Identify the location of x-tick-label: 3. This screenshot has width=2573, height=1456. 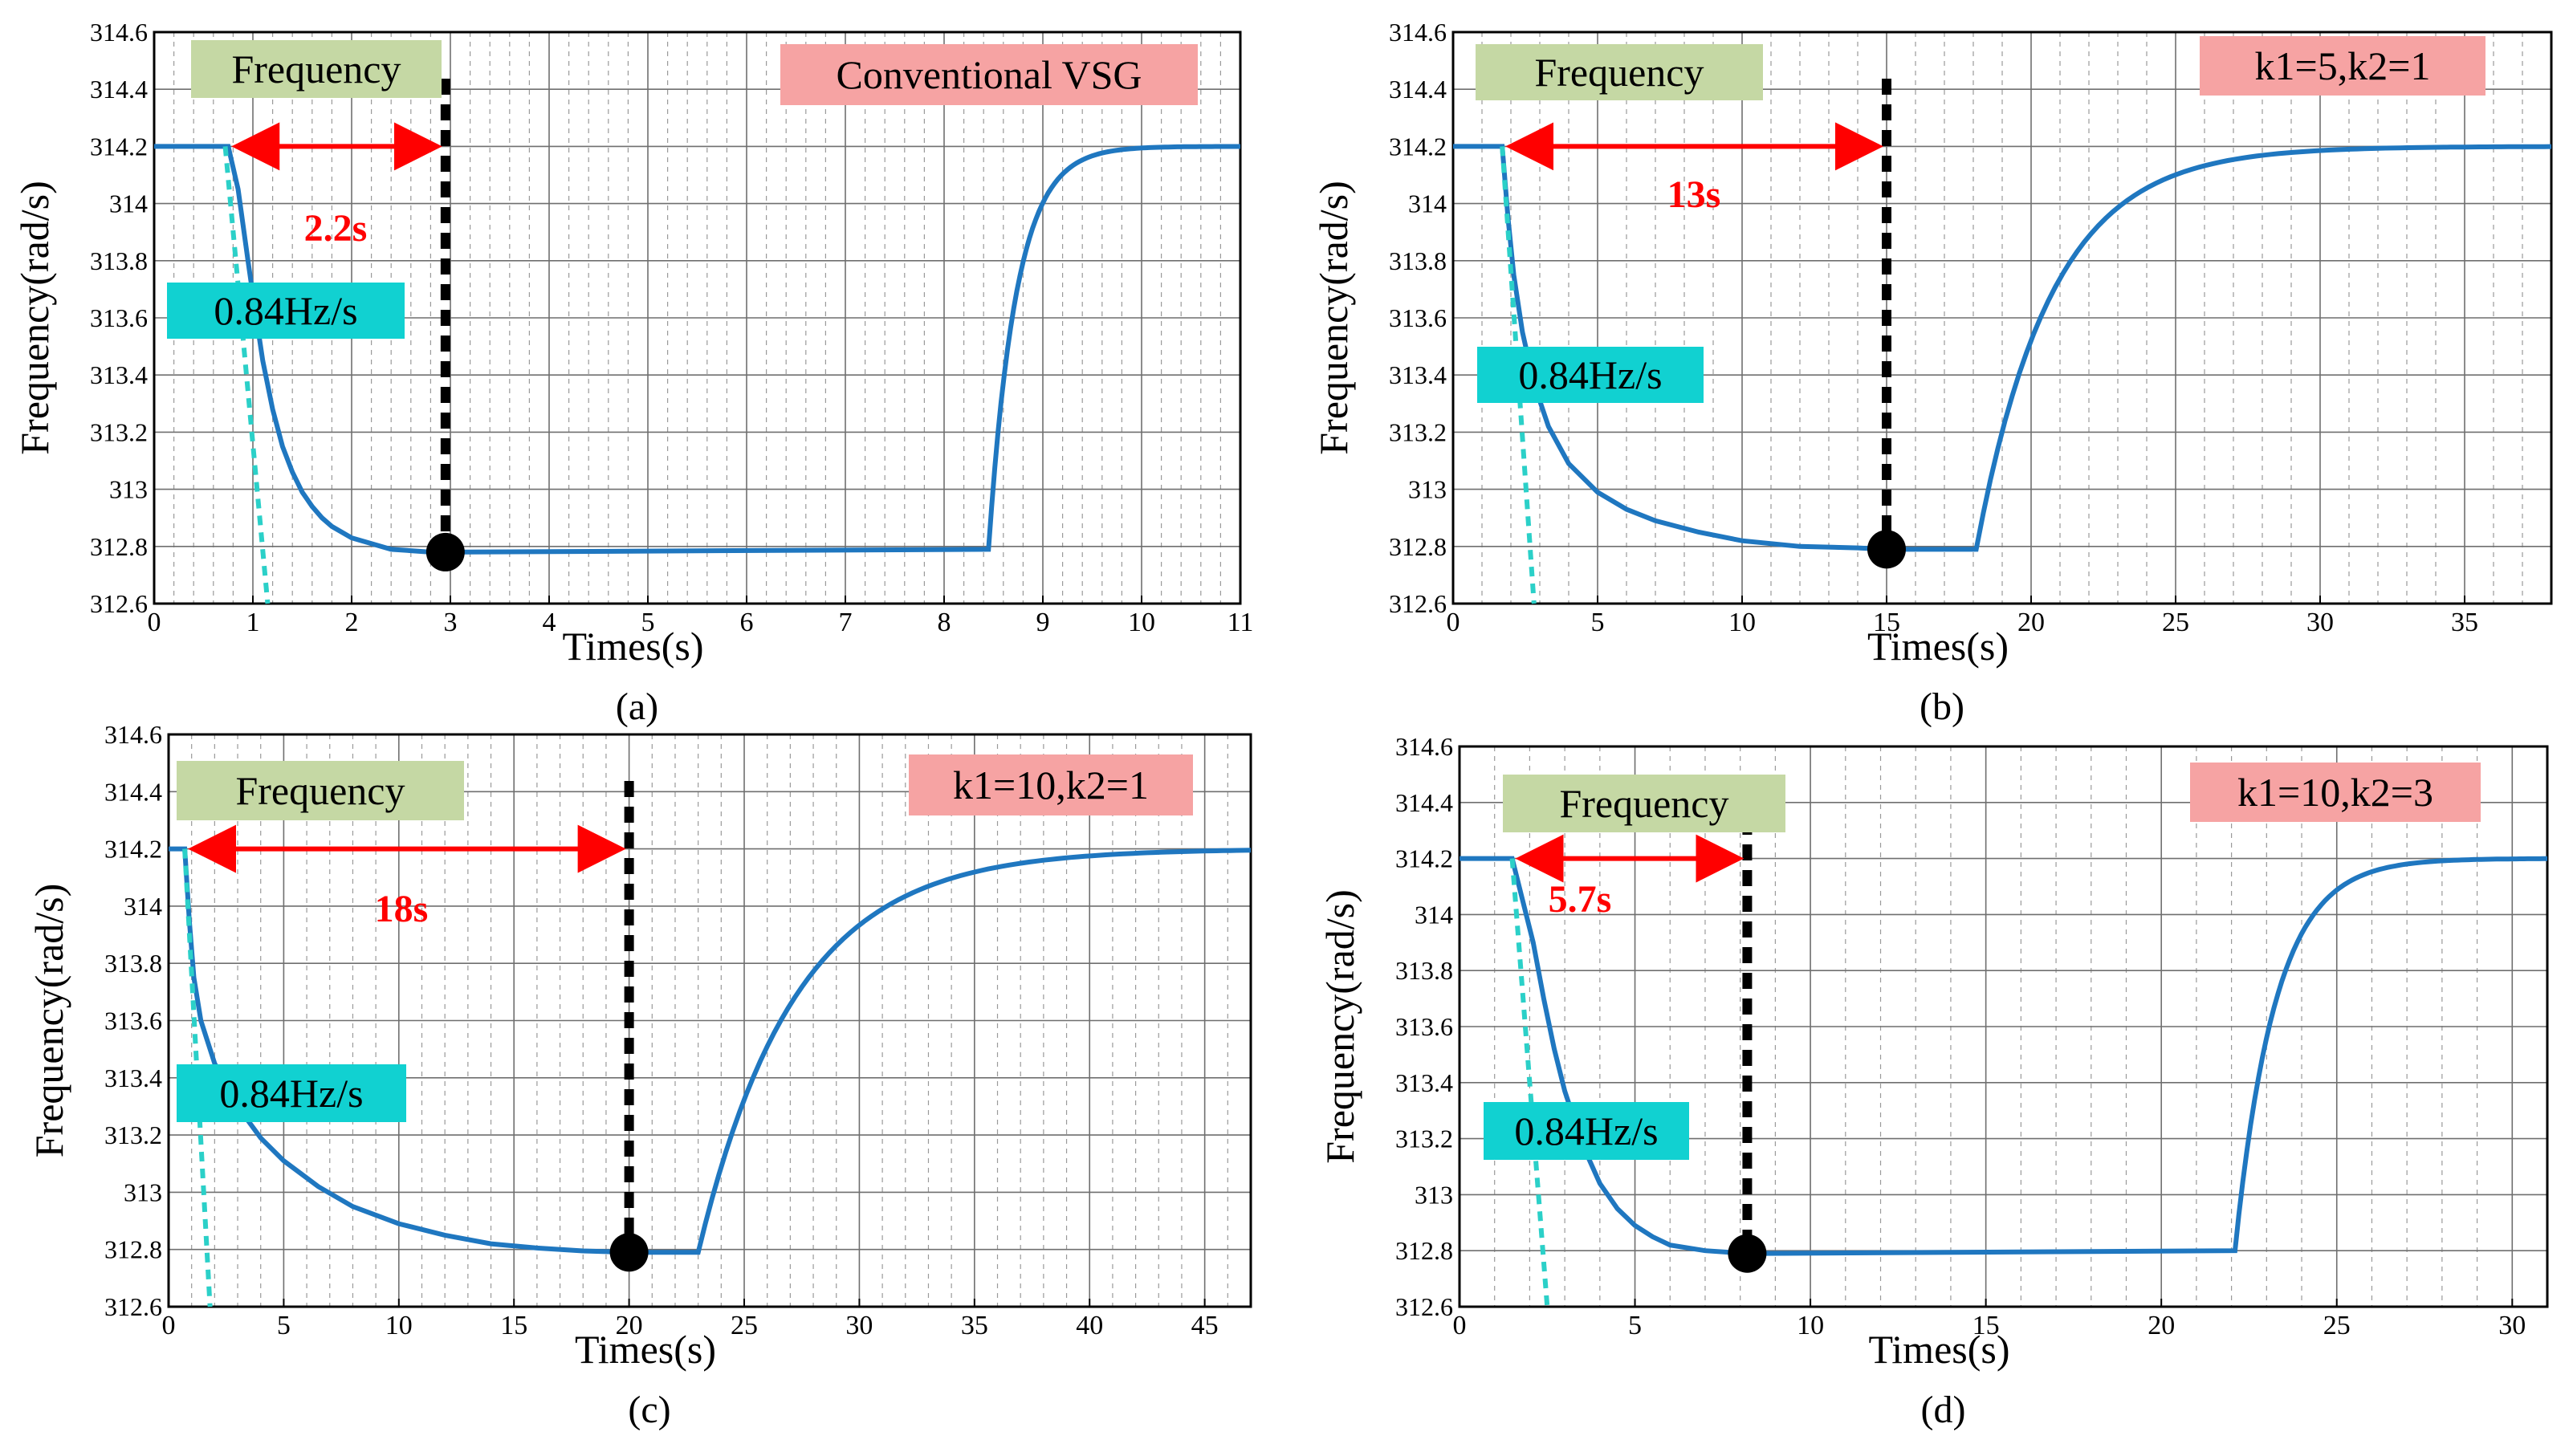
(451, 623).